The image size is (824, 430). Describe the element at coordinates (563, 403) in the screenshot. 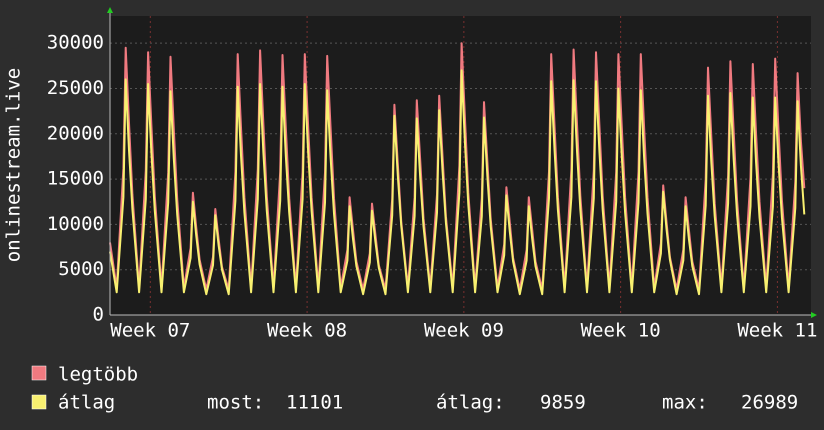

I see `stat-value: 9859` at that location.